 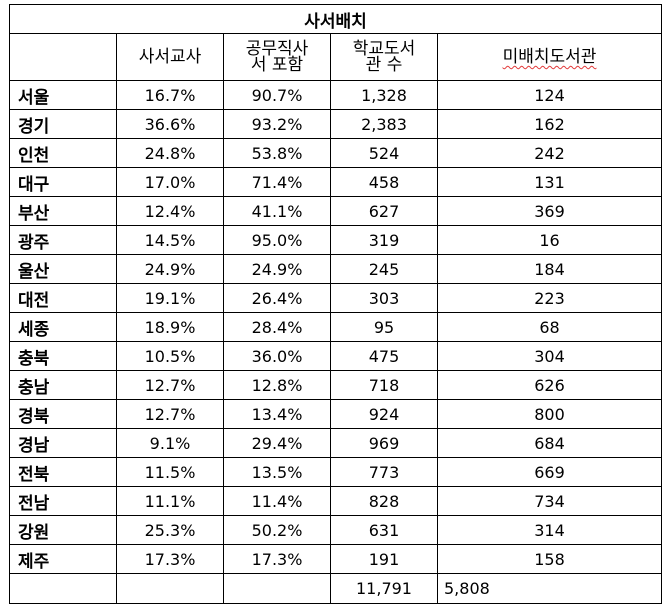 I want to click on region-cell: 충남, so click(x=63, y=385).